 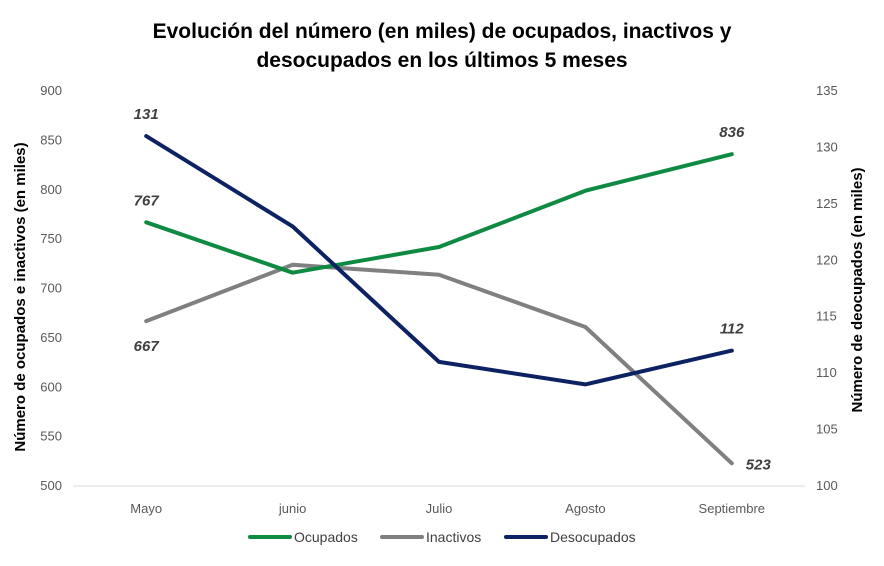 I want to click on legend-label-ocupados: Ocupados, so click(x=326, y=537).